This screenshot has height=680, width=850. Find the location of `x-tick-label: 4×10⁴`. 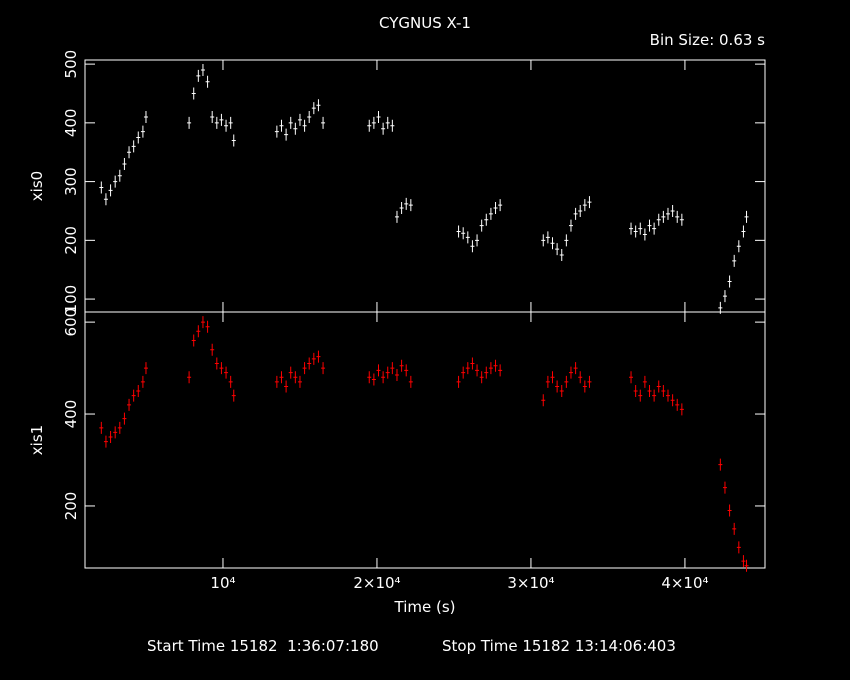

x-tick-label: 4×10⁴ is located at coordinates (684, 583).